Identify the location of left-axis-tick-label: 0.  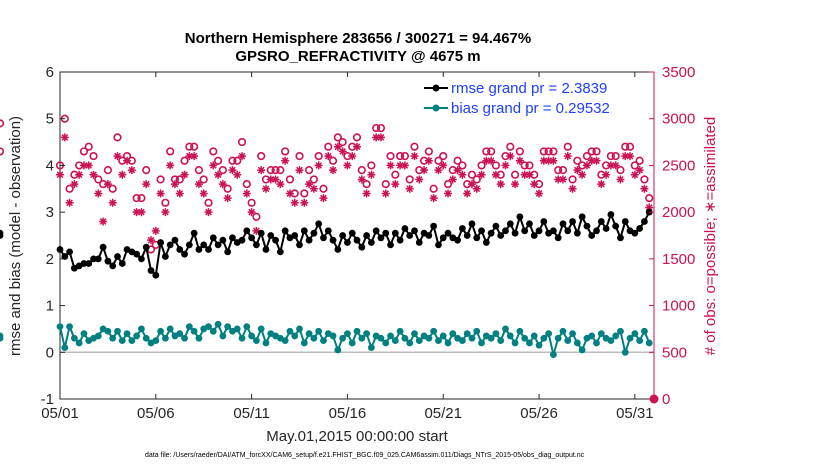
(50, 352).